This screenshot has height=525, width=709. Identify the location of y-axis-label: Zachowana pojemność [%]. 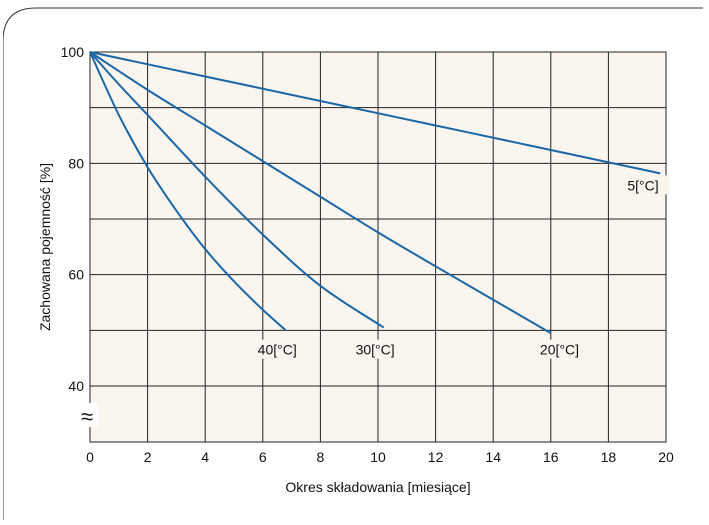
(45, 247).